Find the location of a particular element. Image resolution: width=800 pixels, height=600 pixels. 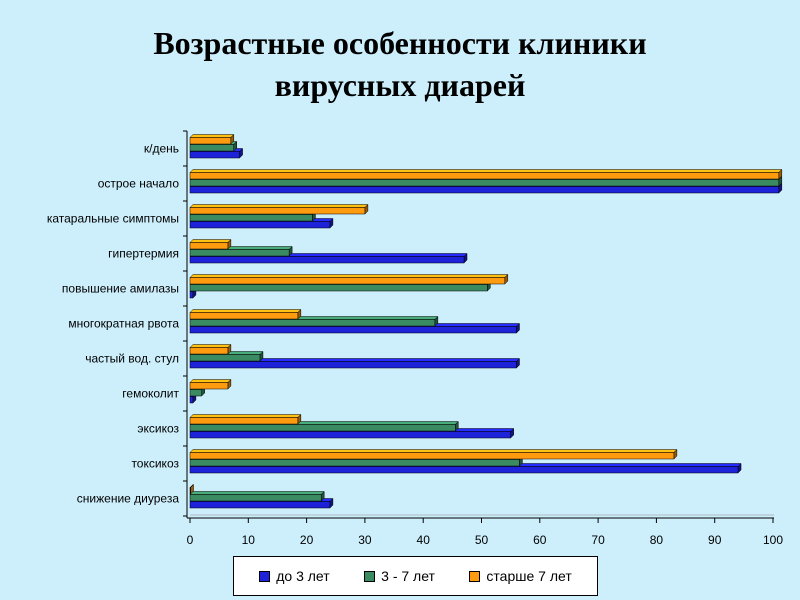

category-label: повышение амилазы is located at coordinates (120, 289).